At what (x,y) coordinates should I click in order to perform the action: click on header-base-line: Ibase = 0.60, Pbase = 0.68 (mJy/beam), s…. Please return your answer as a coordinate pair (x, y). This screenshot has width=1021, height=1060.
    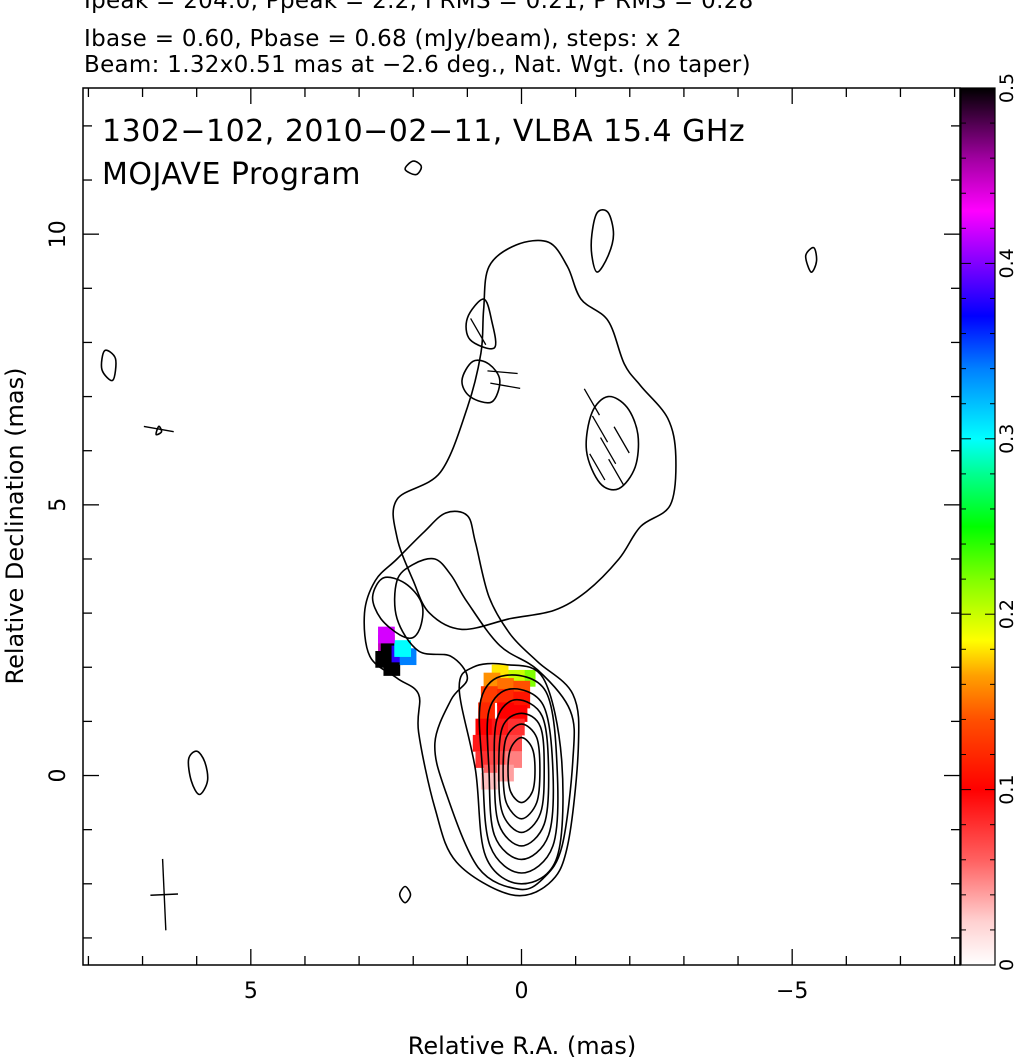
    Looking at the image, I should click on (383, 39).